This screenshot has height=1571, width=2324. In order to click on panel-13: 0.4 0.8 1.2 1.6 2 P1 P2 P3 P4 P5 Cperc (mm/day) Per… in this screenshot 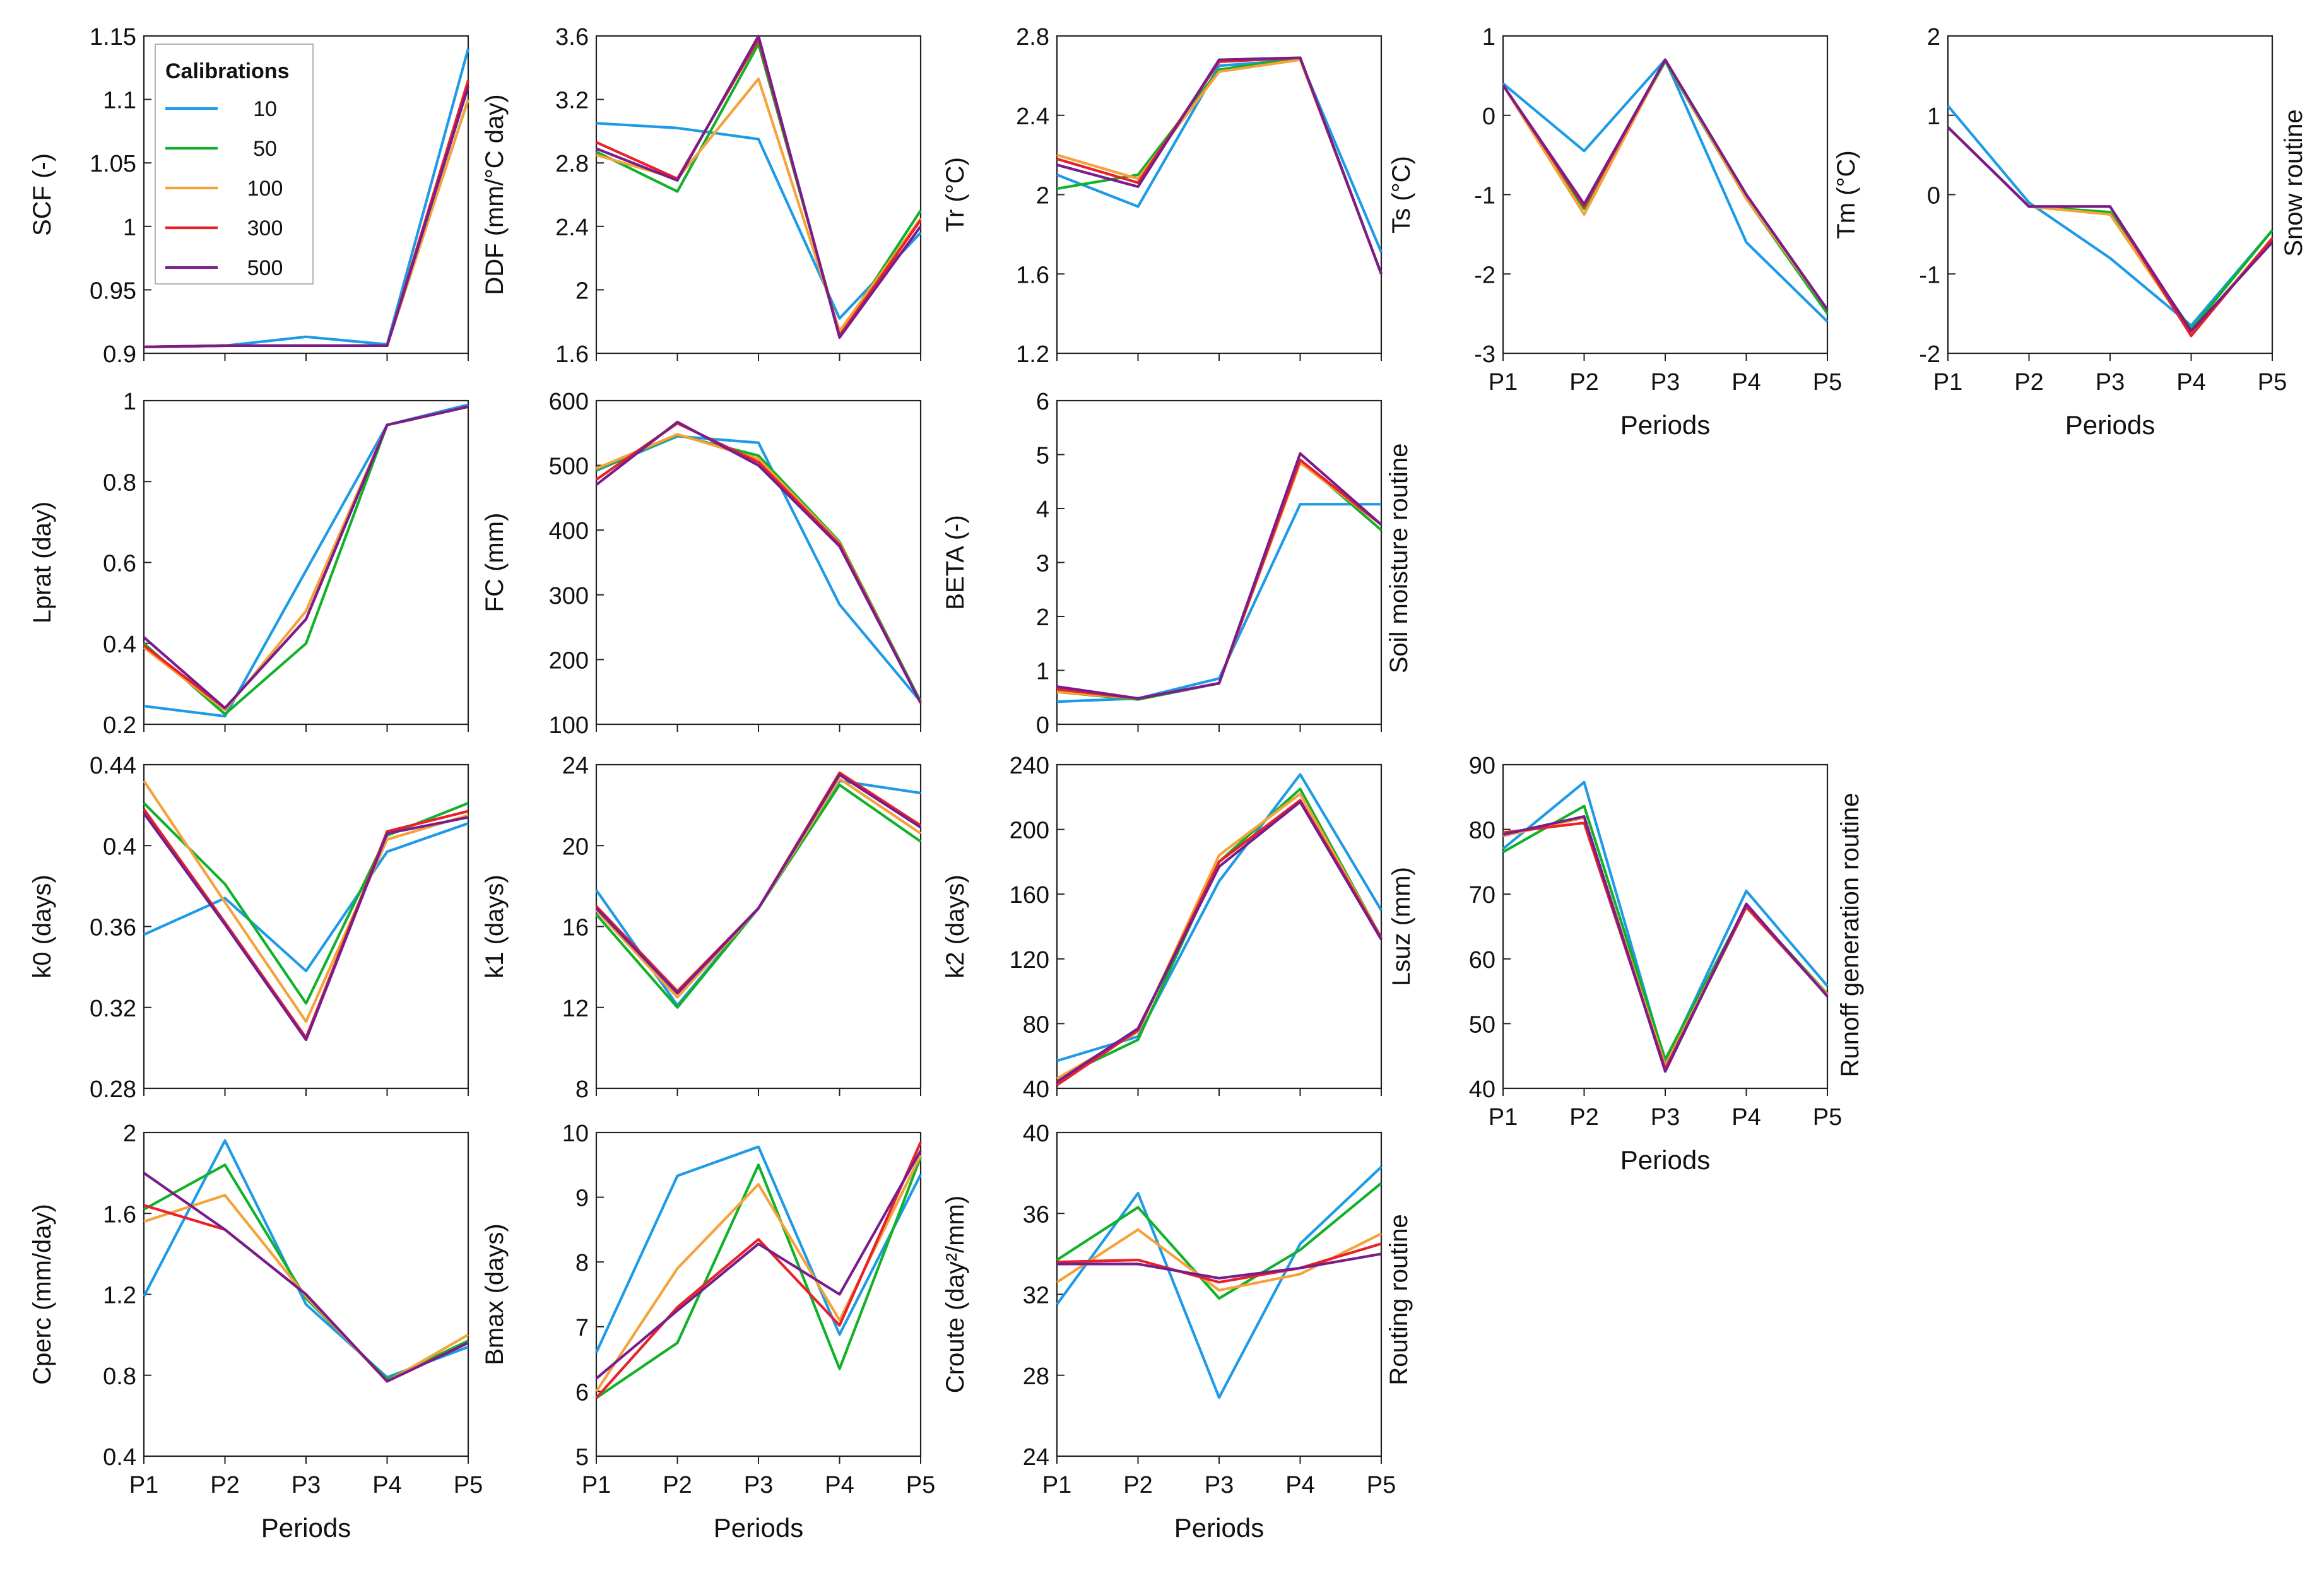, I will do `click(256, 1332)`.